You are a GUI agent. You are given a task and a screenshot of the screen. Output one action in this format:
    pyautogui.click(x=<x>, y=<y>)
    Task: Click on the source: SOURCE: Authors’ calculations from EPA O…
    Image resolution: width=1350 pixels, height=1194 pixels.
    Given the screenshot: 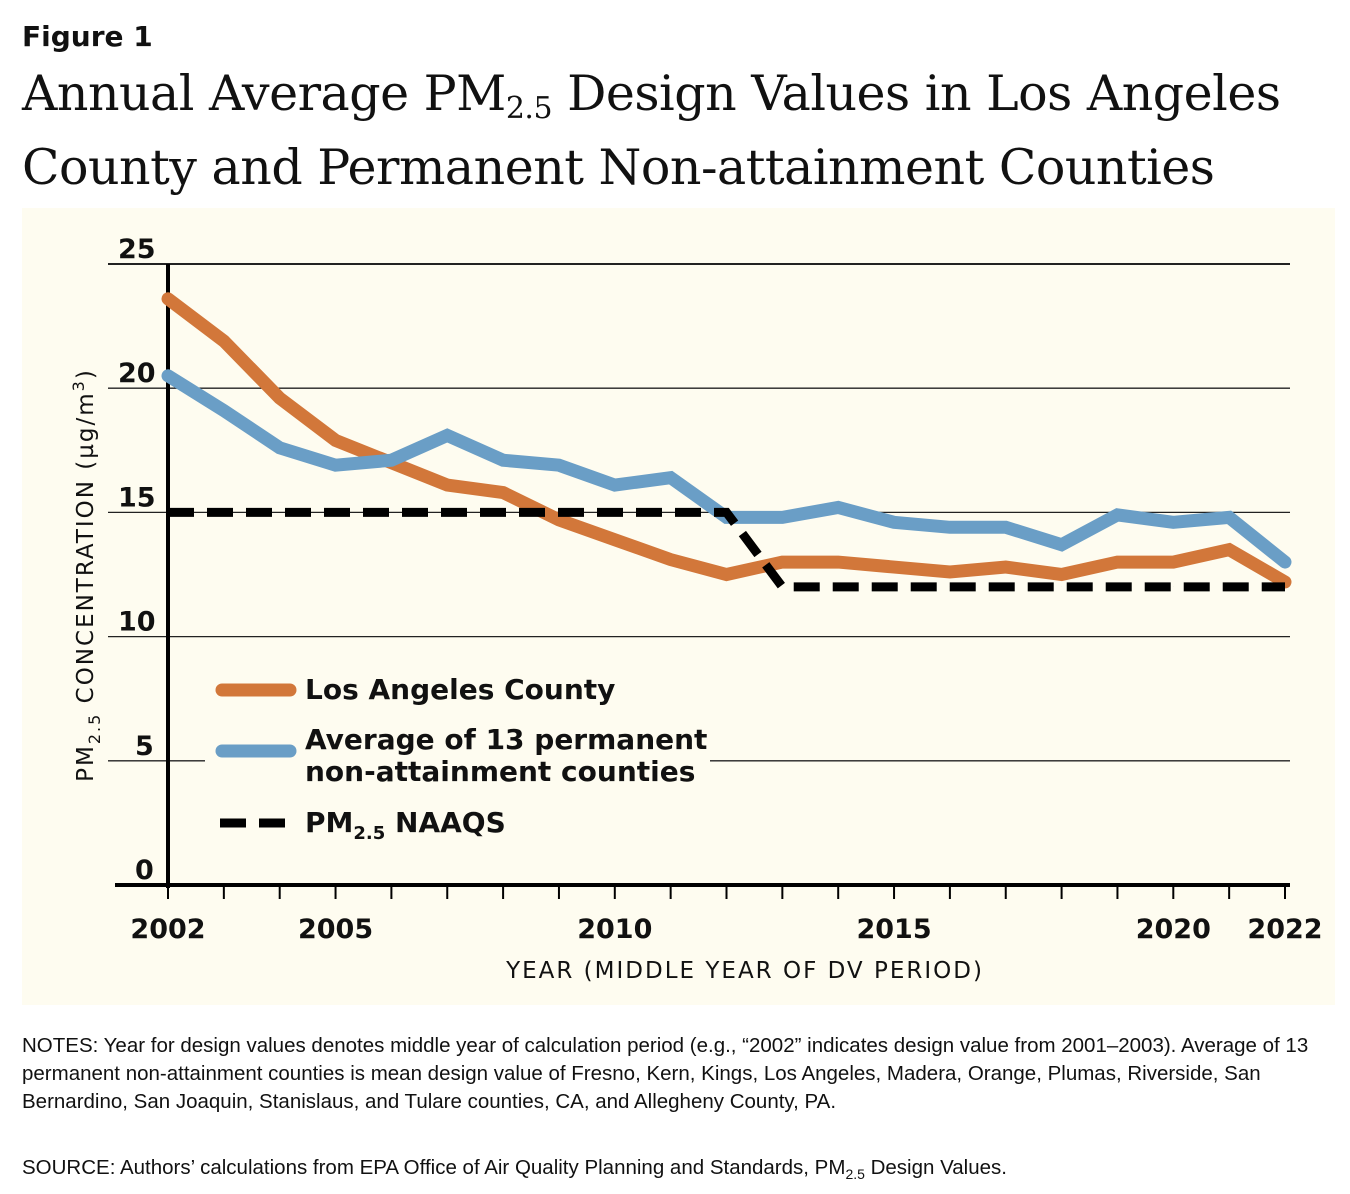 What is the action you would take?
    pyautogui.click(x=677, y=1169)
    